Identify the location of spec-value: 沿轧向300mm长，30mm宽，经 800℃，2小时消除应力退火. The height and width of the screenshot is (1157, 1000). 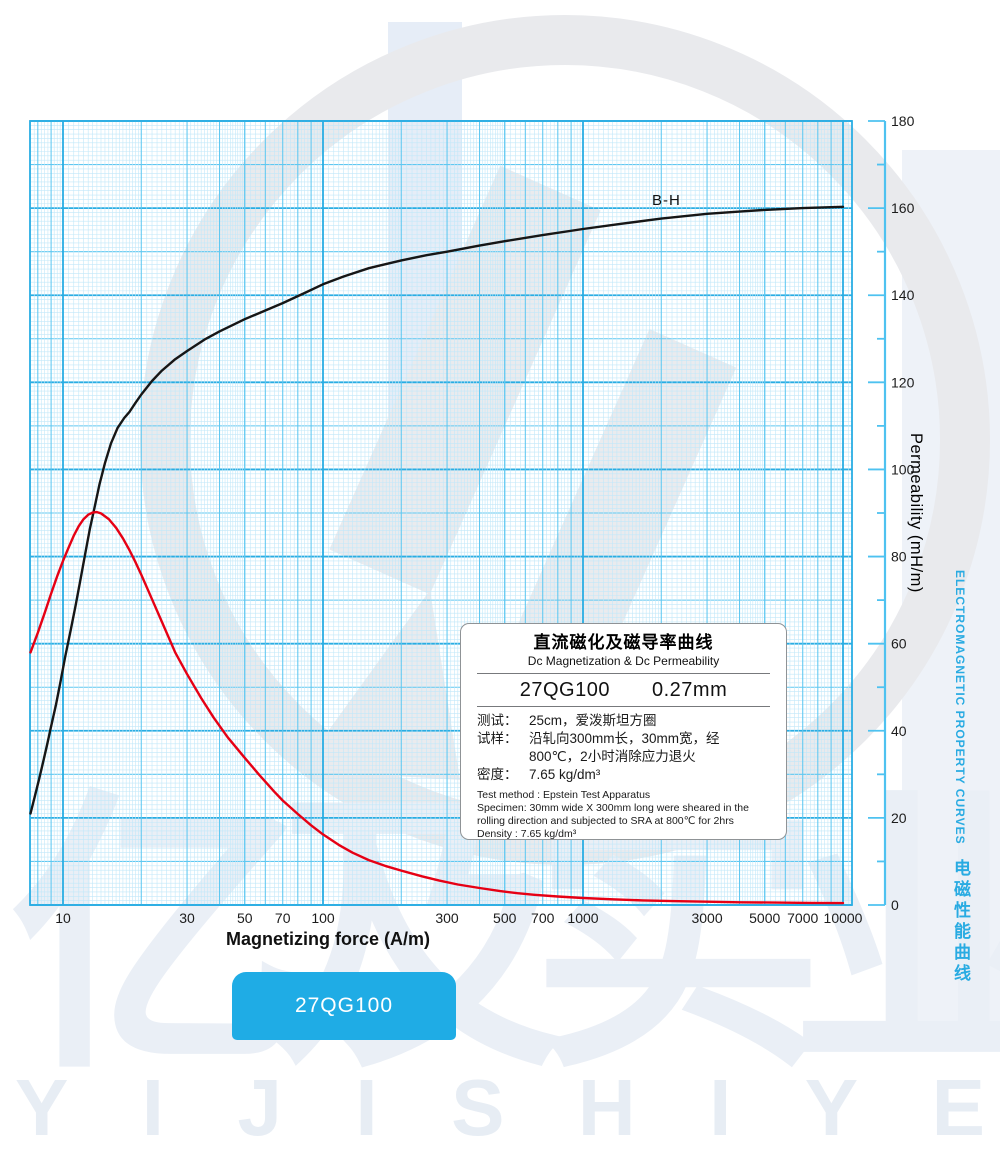
(624, 747).